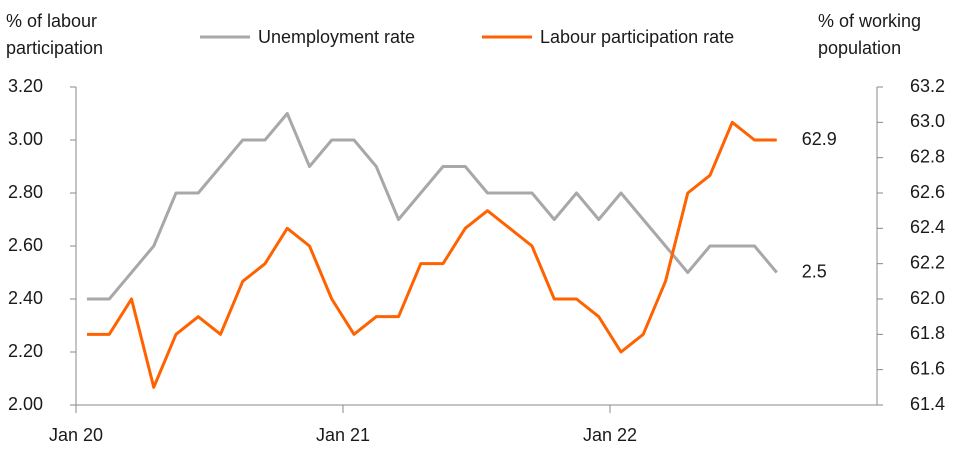 This screenshot has width=953, height=463. Describe the element at coordinates (336, 37) in the screenshot. I see `legend-label: Unemployment rate` at that location.